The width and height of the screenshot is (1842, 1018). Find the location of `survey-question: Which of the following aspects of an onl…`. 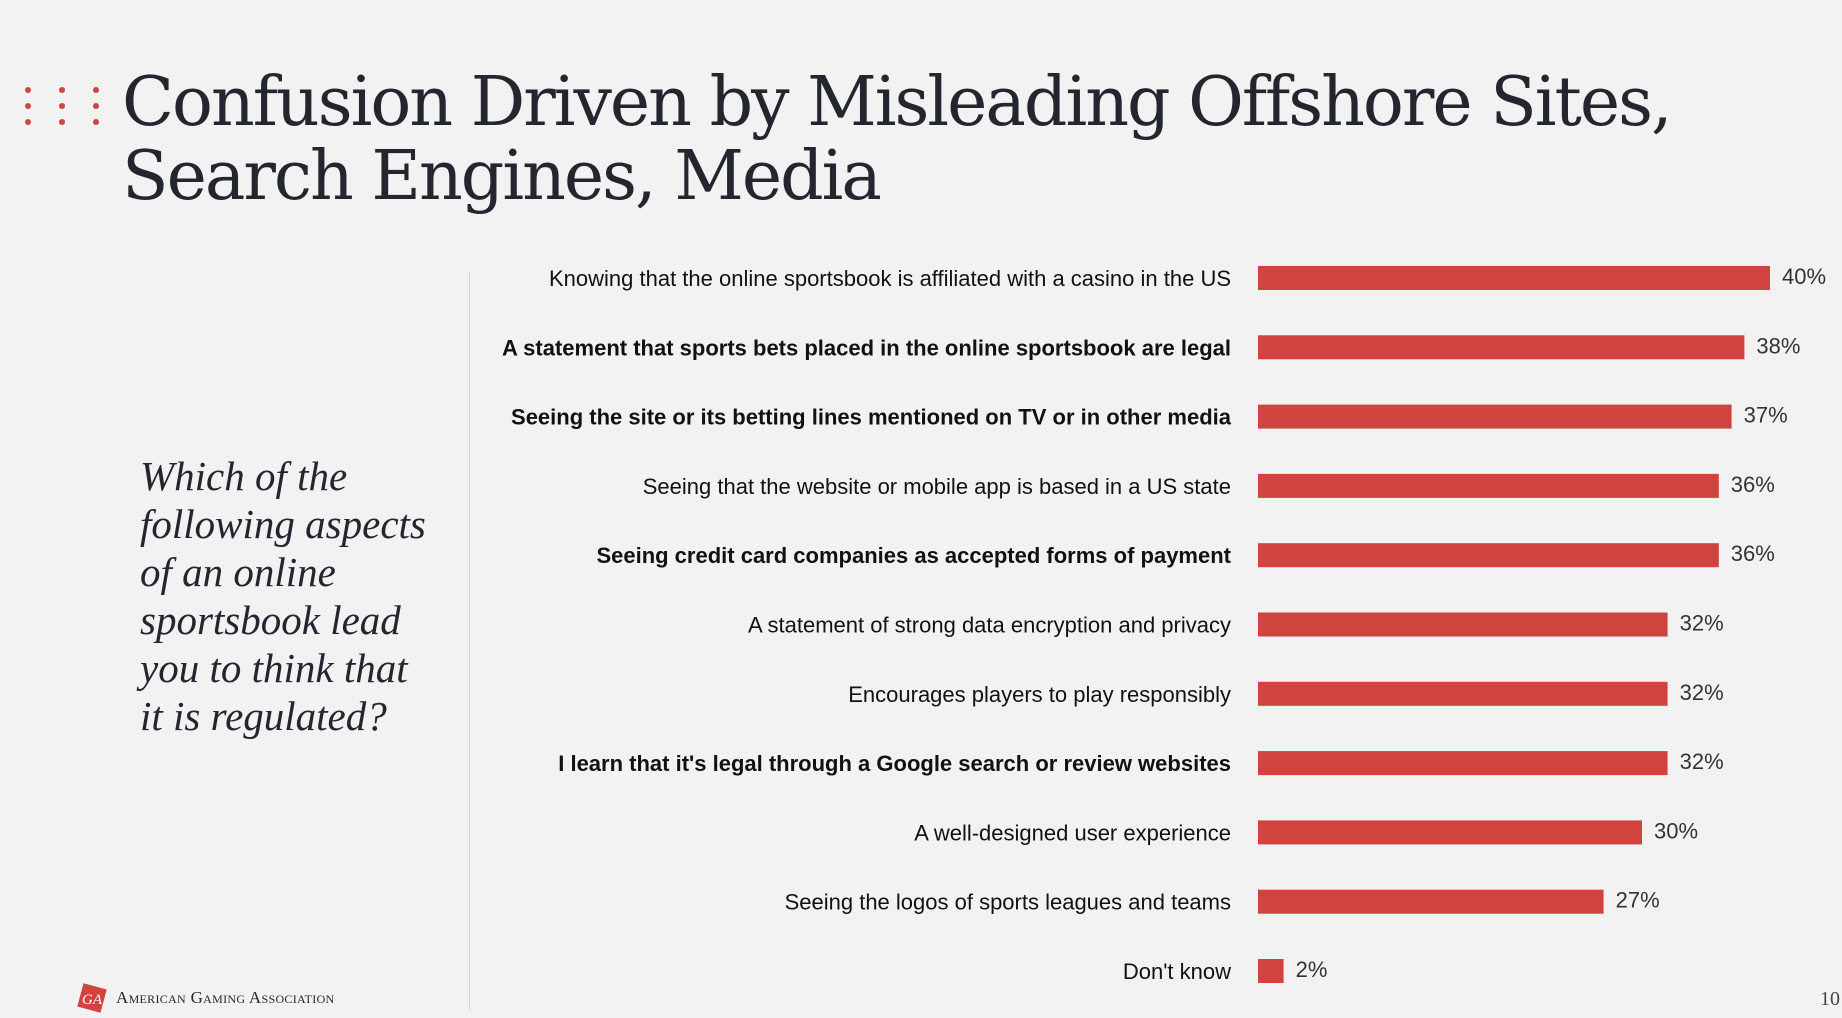

survey-question: Which of the following aspects of an onl… is located at coordinates (283, 596).